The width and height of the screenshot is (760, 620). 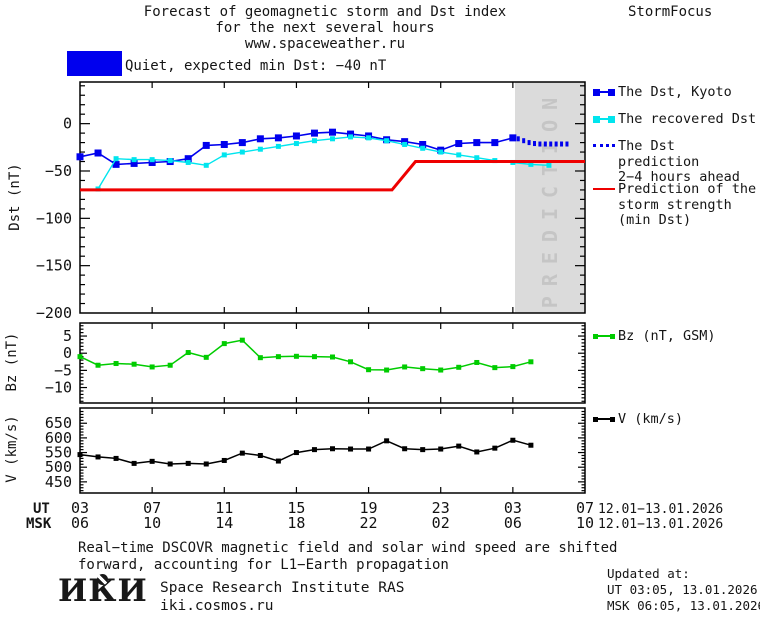 What do you see at coordinates (604, 119) in the screenshot?
I see `recovered-dst-marker-icon` at bounding box center [604, 119].